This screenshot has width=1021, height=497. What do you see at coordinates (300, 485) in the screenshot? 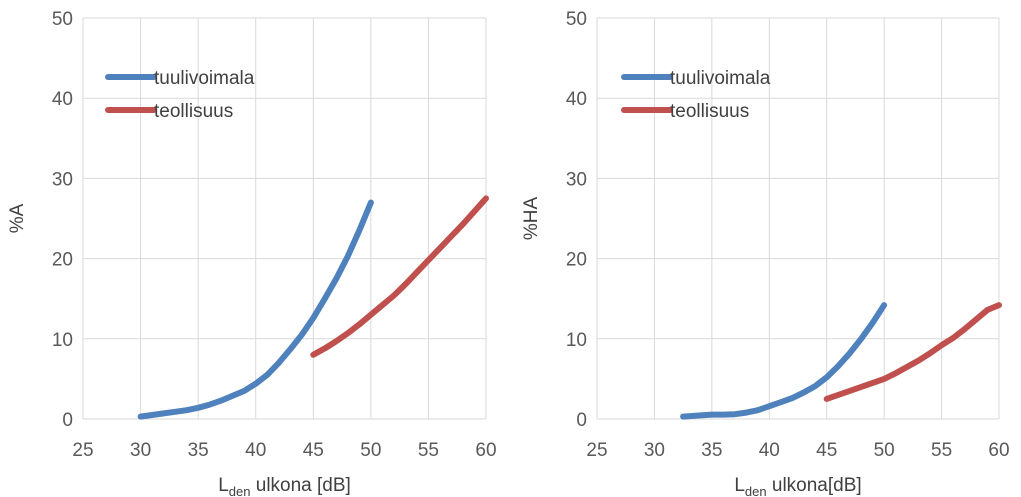
I see `x-axis-label-rest: ulkona [dB]` at bounding box center [300, 485].